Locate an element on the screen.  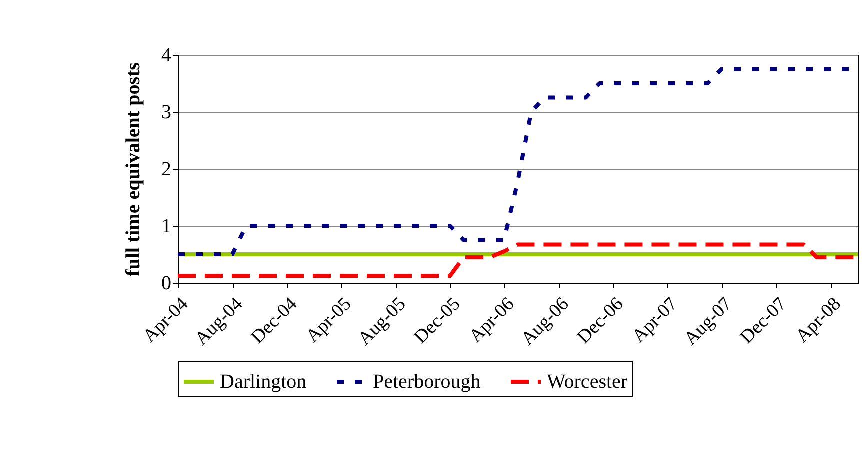
y-tick-label: 0 is located at coordinates (167, 283).